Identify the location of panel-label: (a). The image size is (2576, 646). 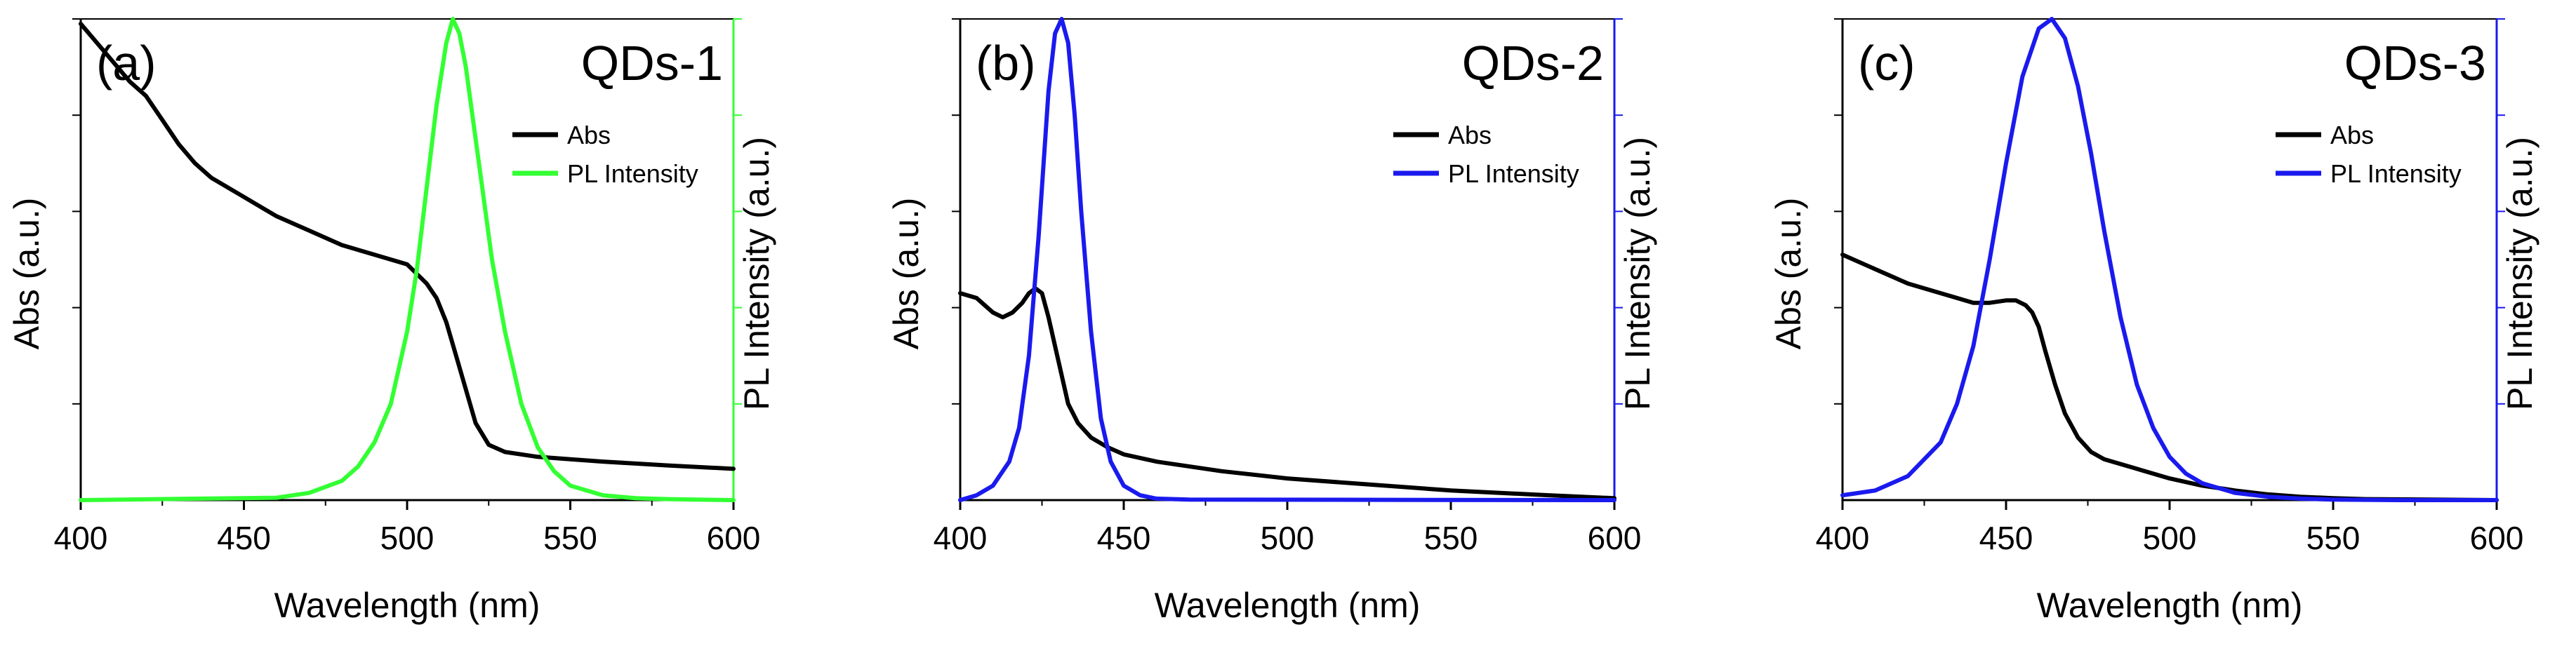
(127, 63).